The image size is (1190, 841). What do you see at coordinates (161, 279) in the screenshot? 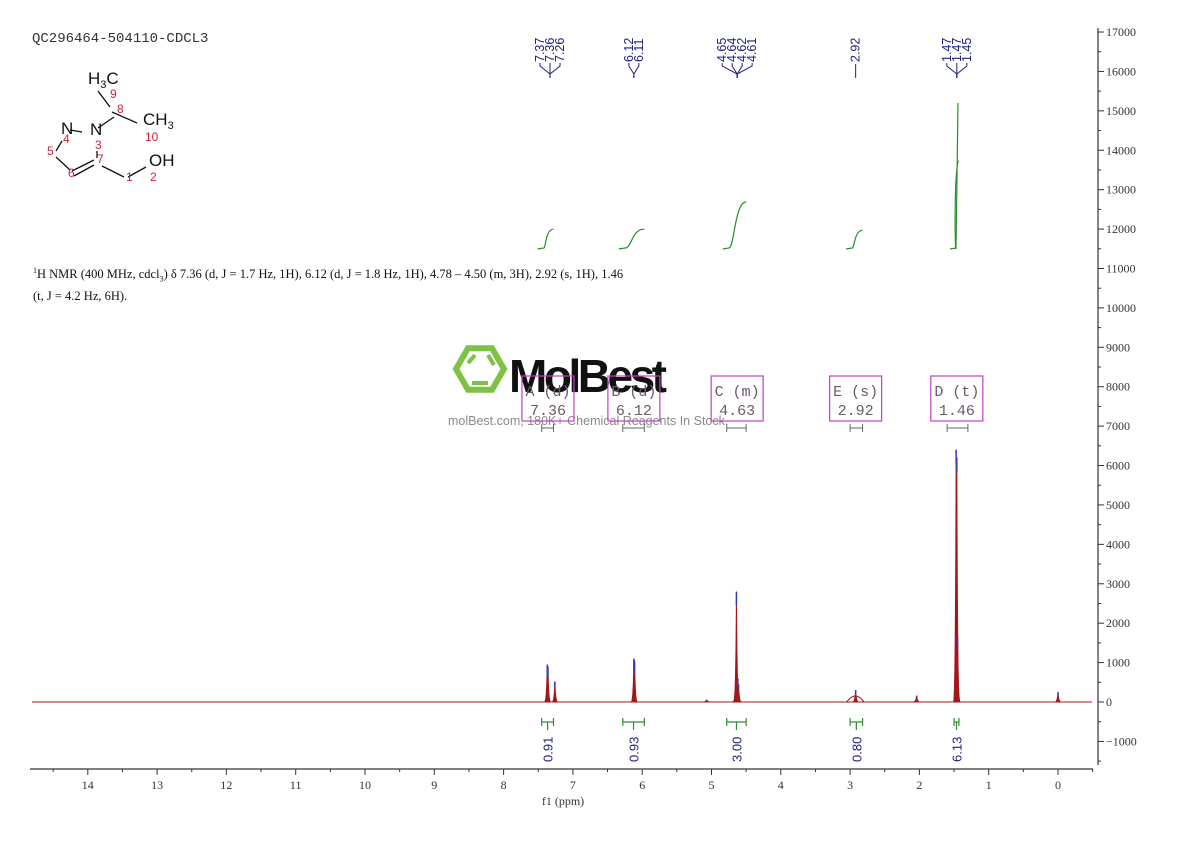
I see `description-subscript: 3` at bounding box center [161, 279].